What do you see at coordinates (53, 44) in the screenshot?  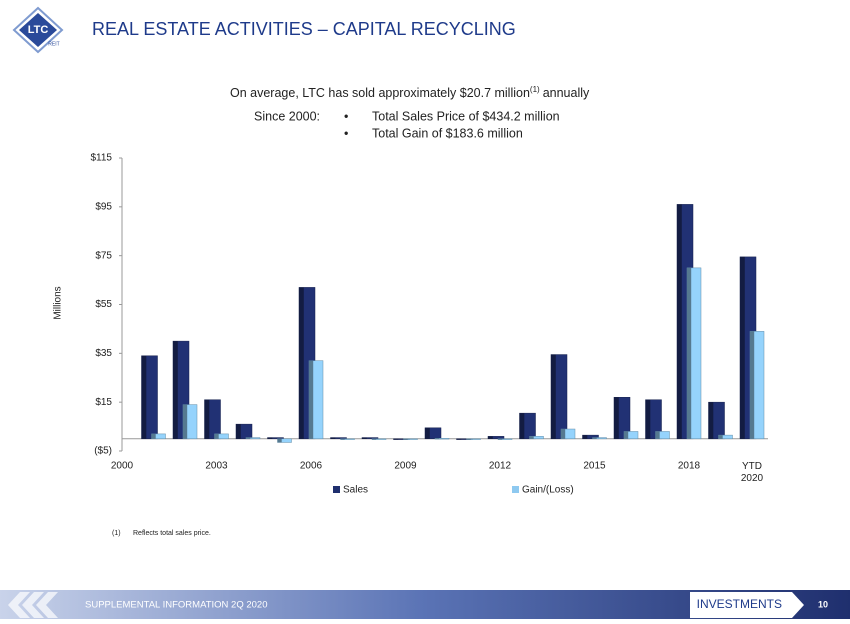 I see `logo-sub: REIT` at bounding box center [53, 44].